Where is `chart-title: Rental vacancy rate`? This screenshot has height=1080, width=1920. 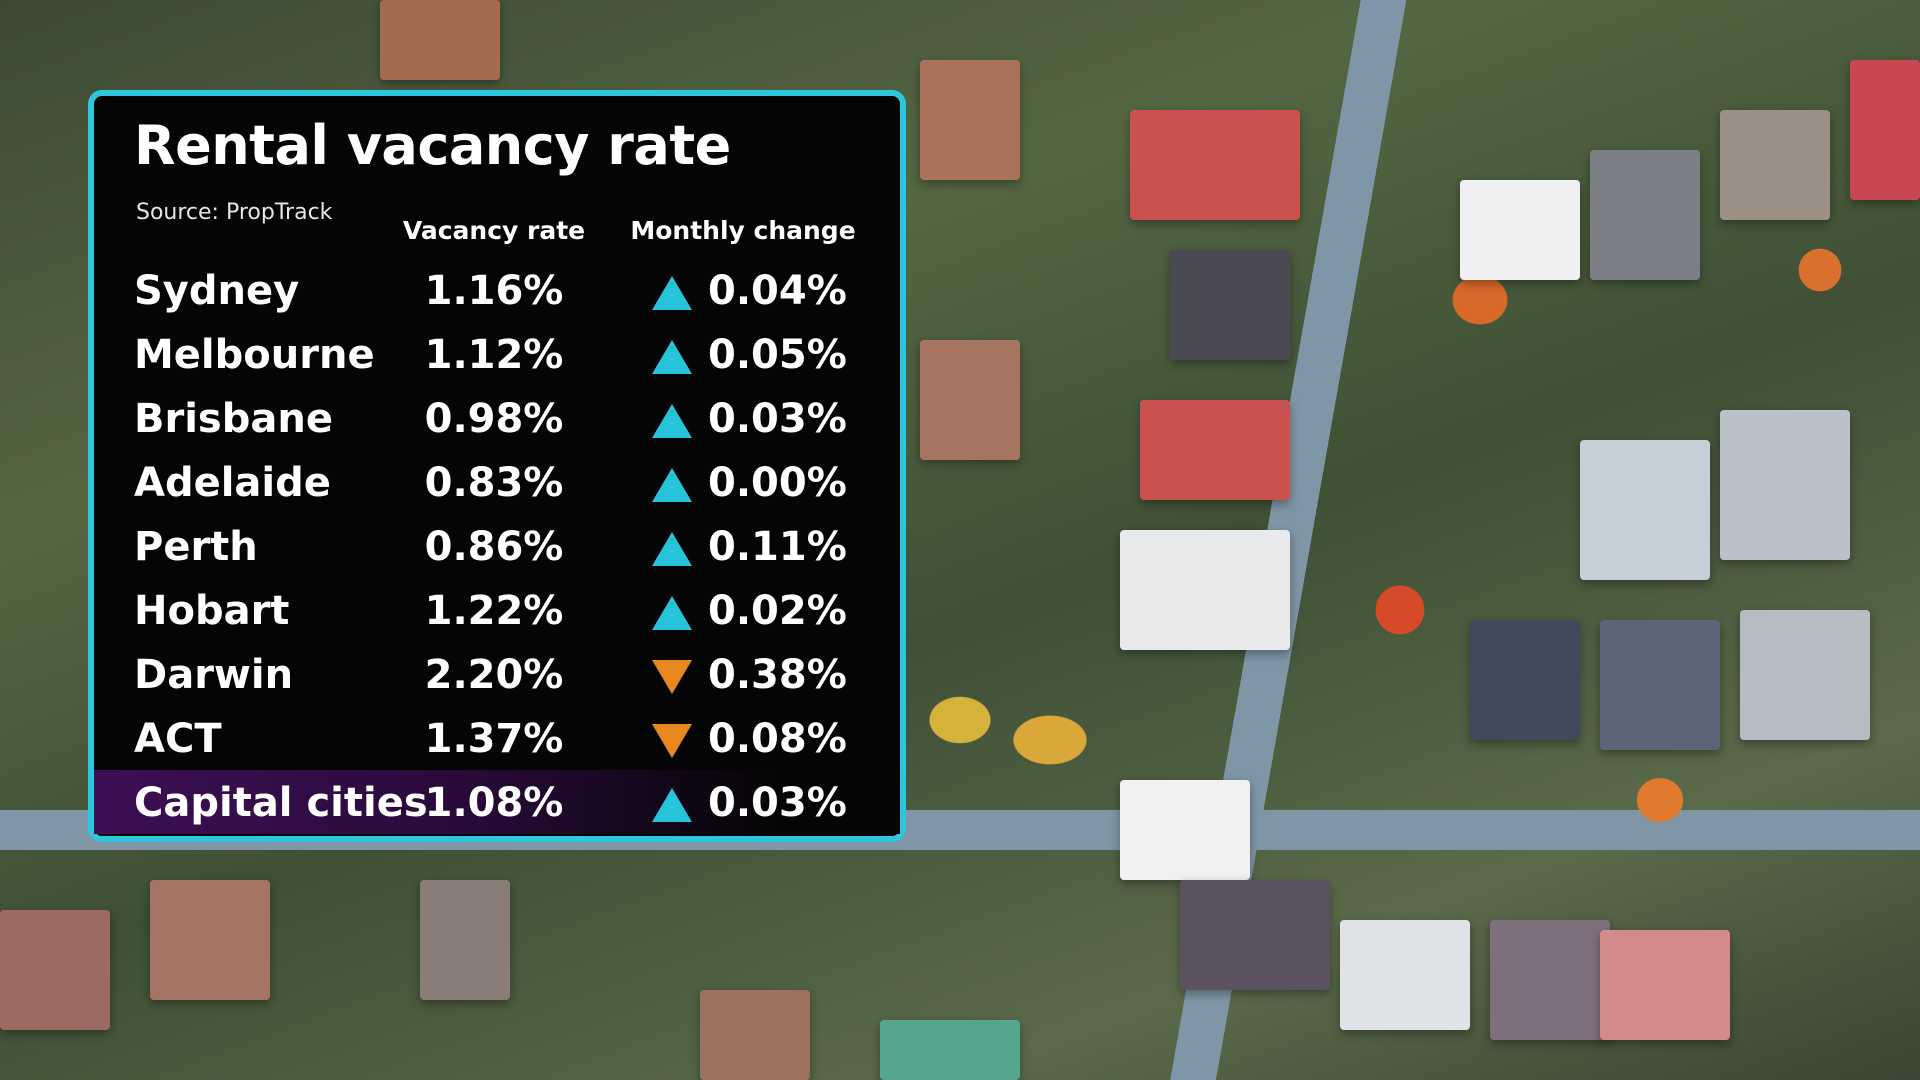
chart-title: Rental vacancy rate is located at coordinates (432, 145).